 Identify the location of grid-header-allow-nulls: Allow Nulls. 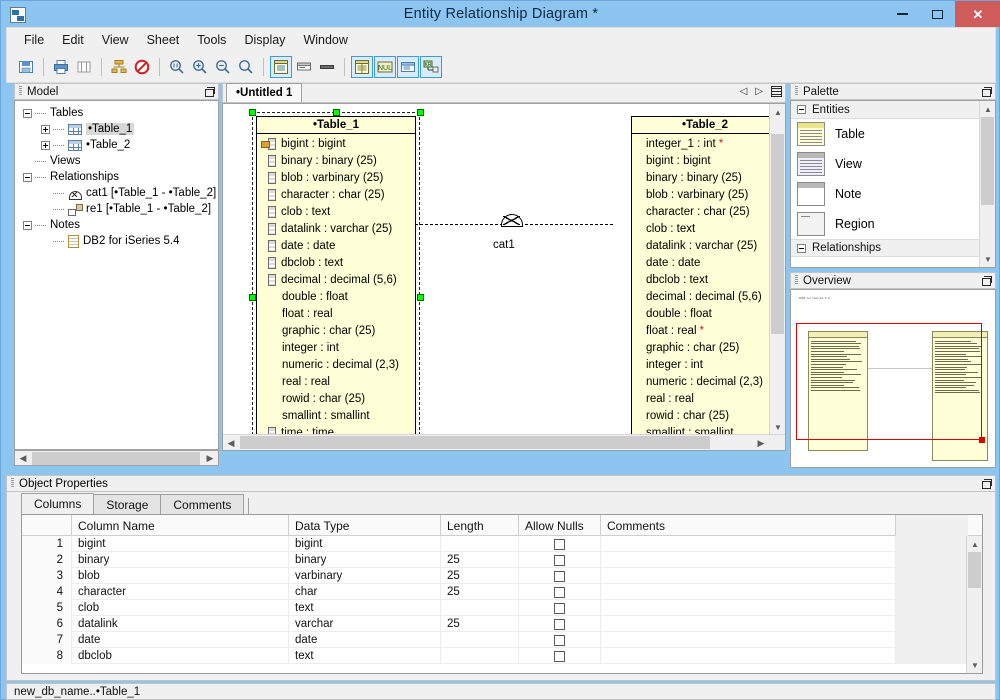
(560, 525).